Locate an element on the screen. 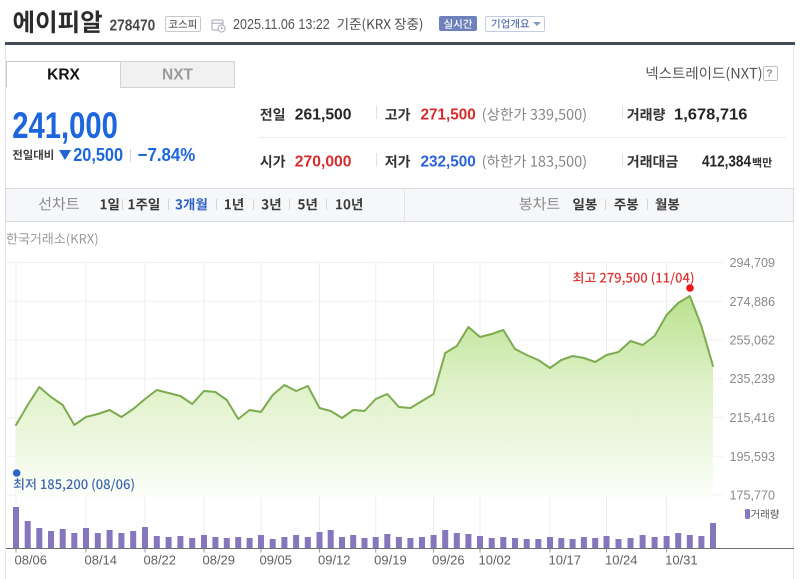 This screenshot has width=800, height=579. svg-text: 10/02 is located at coordinates (495, 561).